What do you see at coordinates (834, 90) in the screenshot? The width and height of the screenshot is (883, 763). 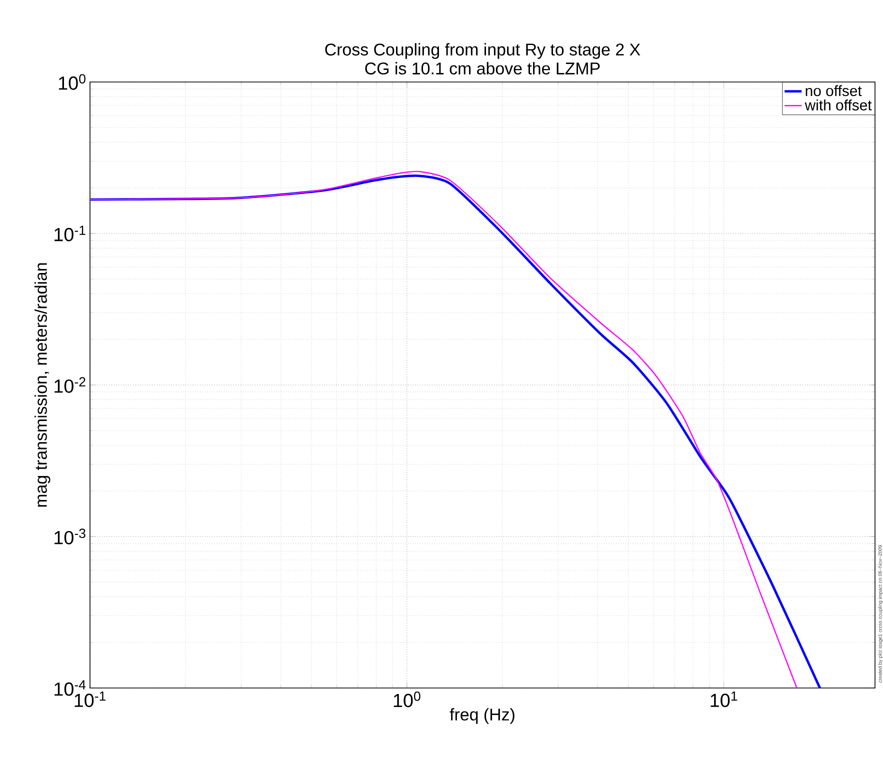 I see `legend-label: no offset` at bounding box center [834, 90].